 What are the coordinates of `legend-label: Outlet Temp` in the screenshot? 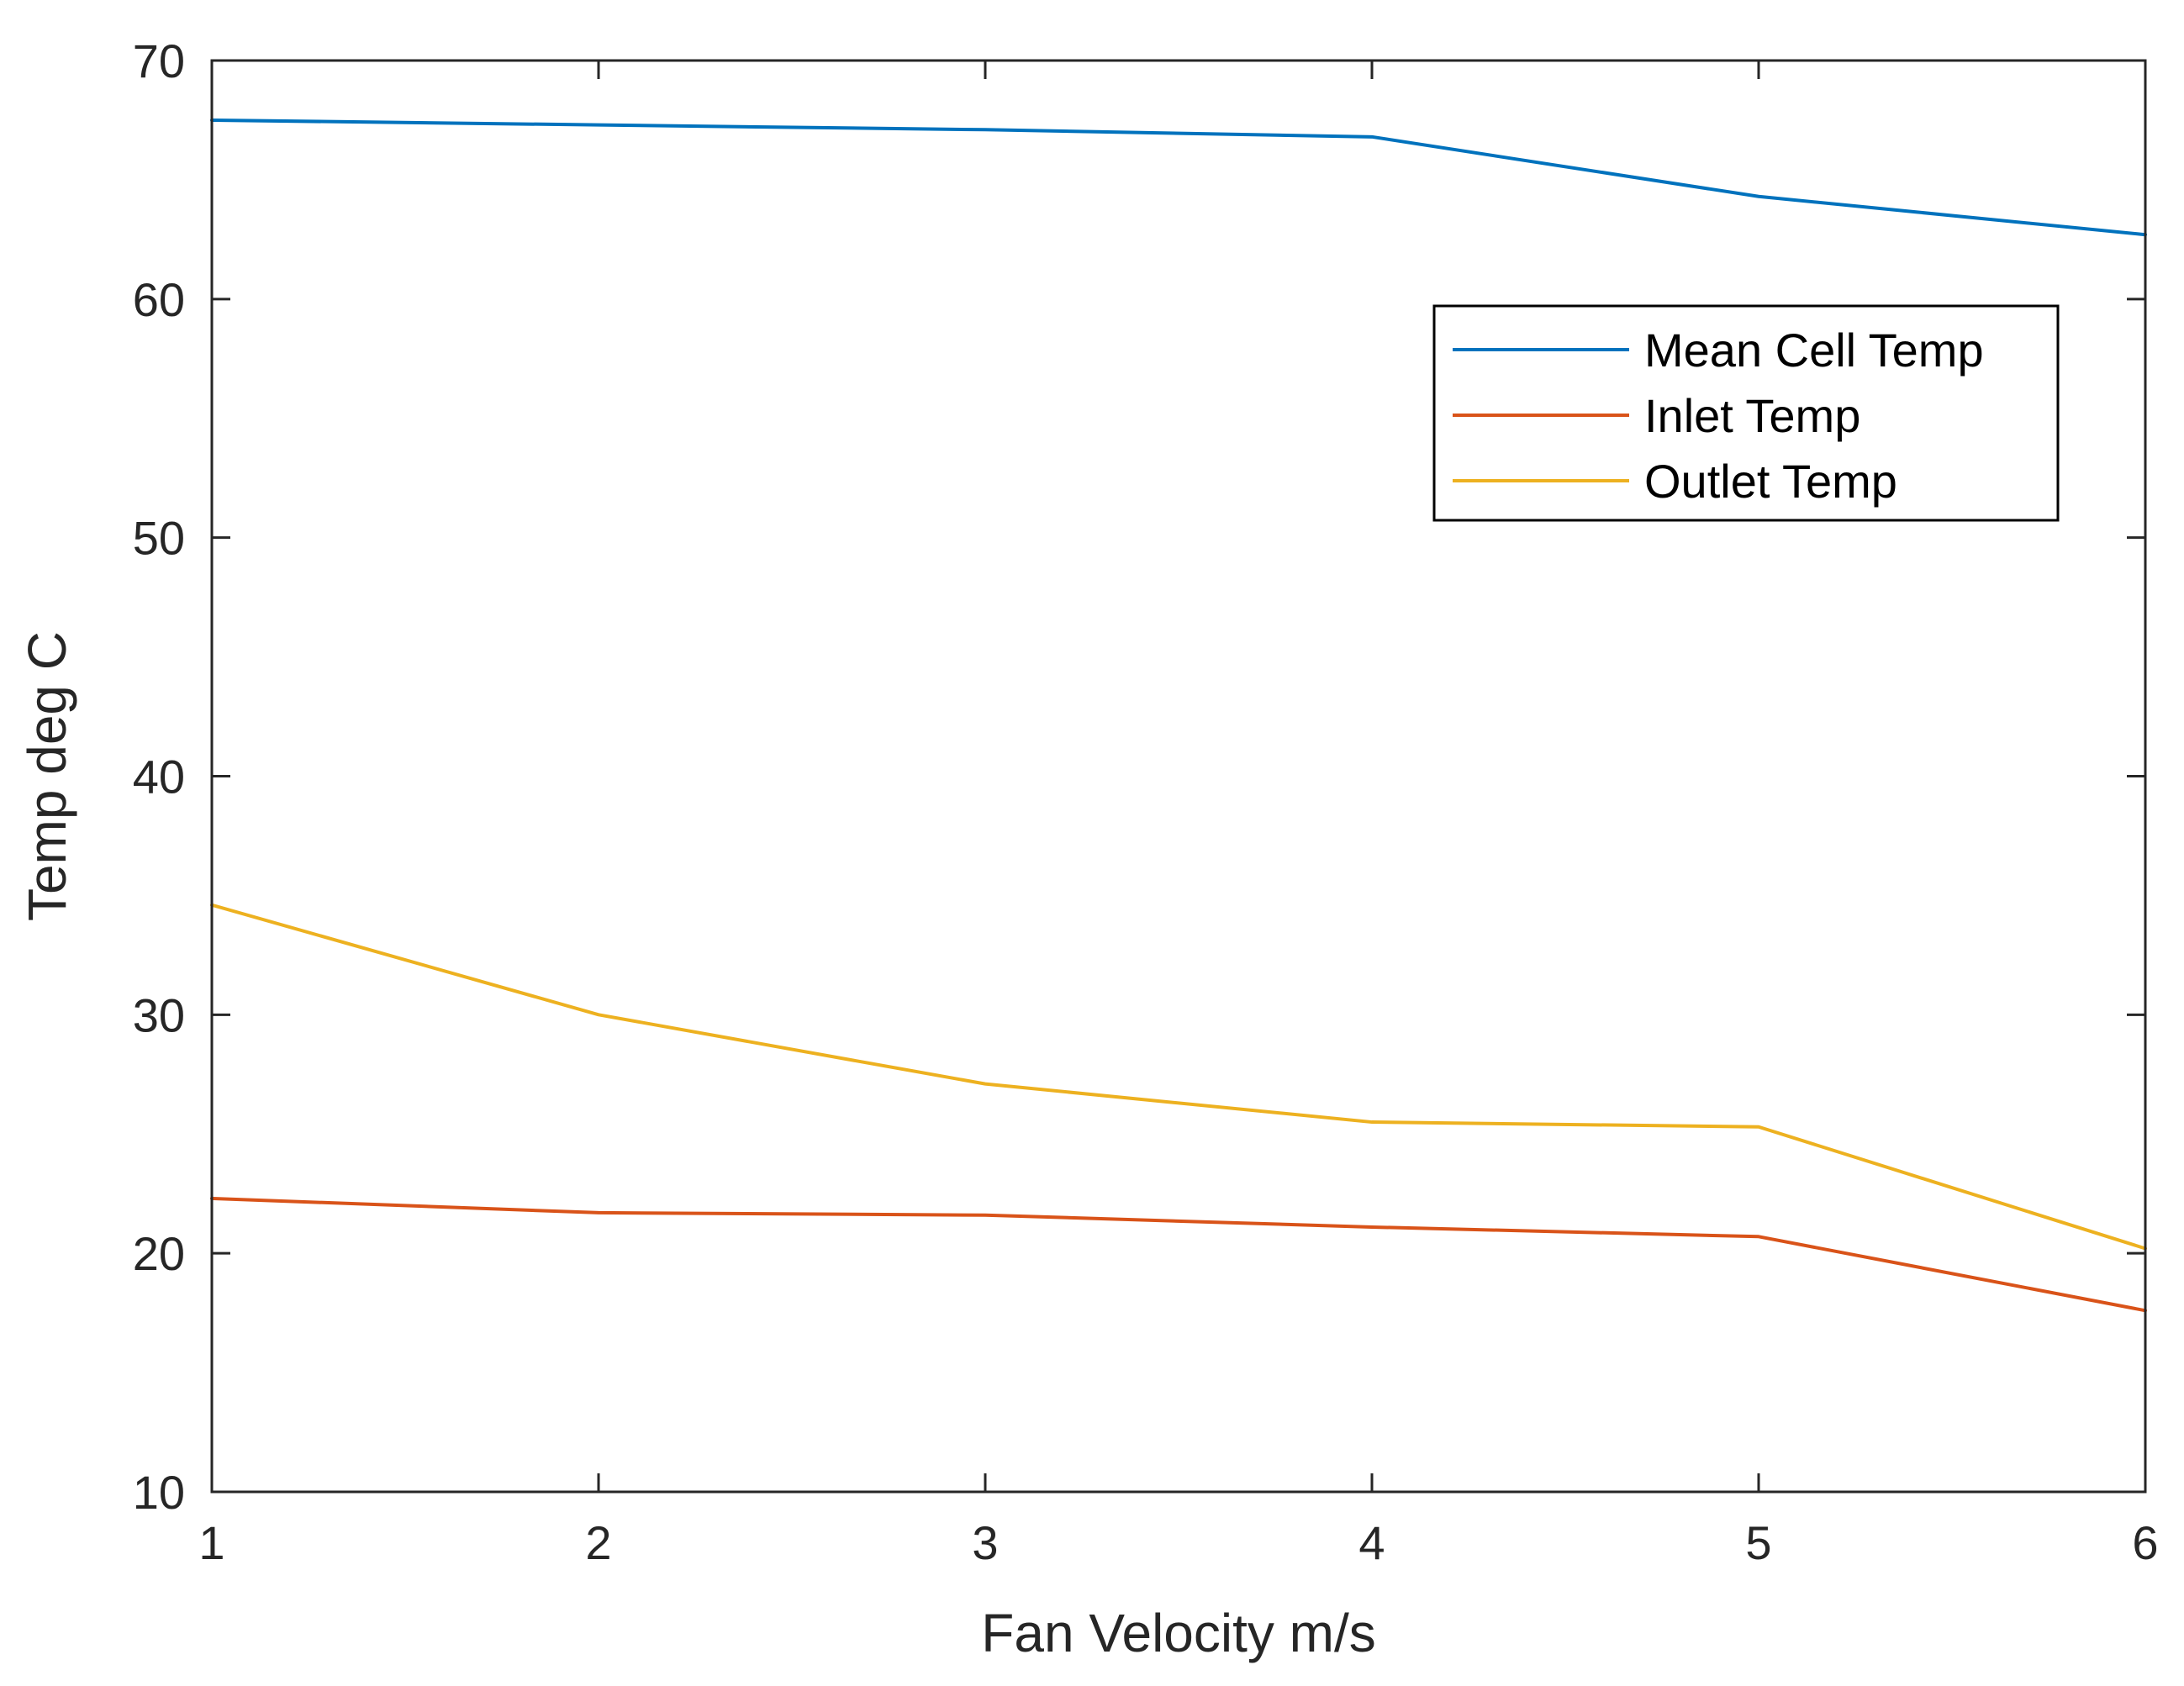 It's located at (1771, 482).